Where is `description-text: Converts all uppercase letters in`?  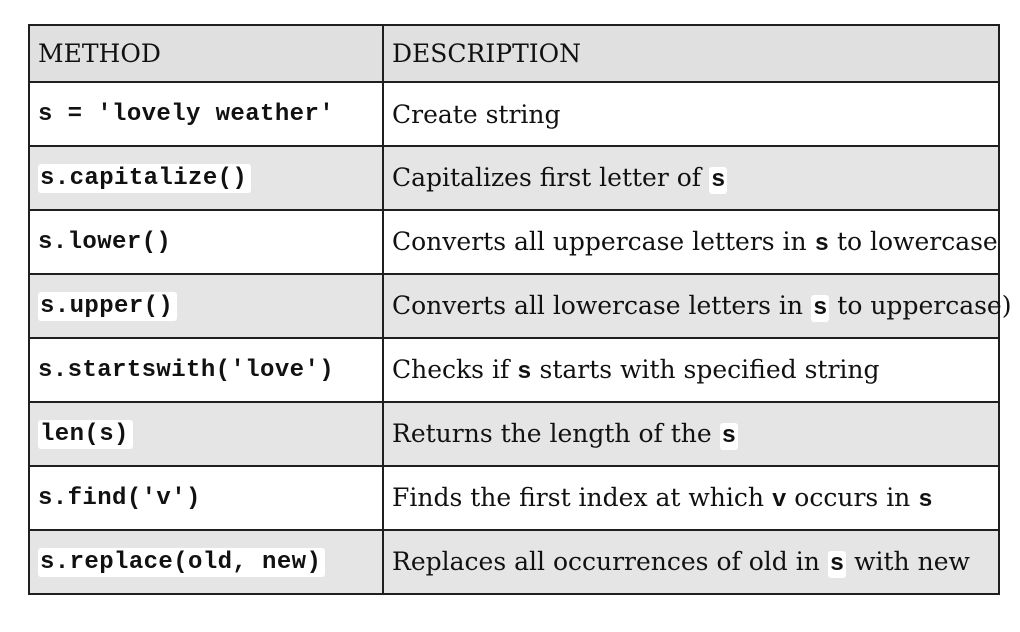
description-text: Converts all uppercase letters in is located at coordinates (603, 241).